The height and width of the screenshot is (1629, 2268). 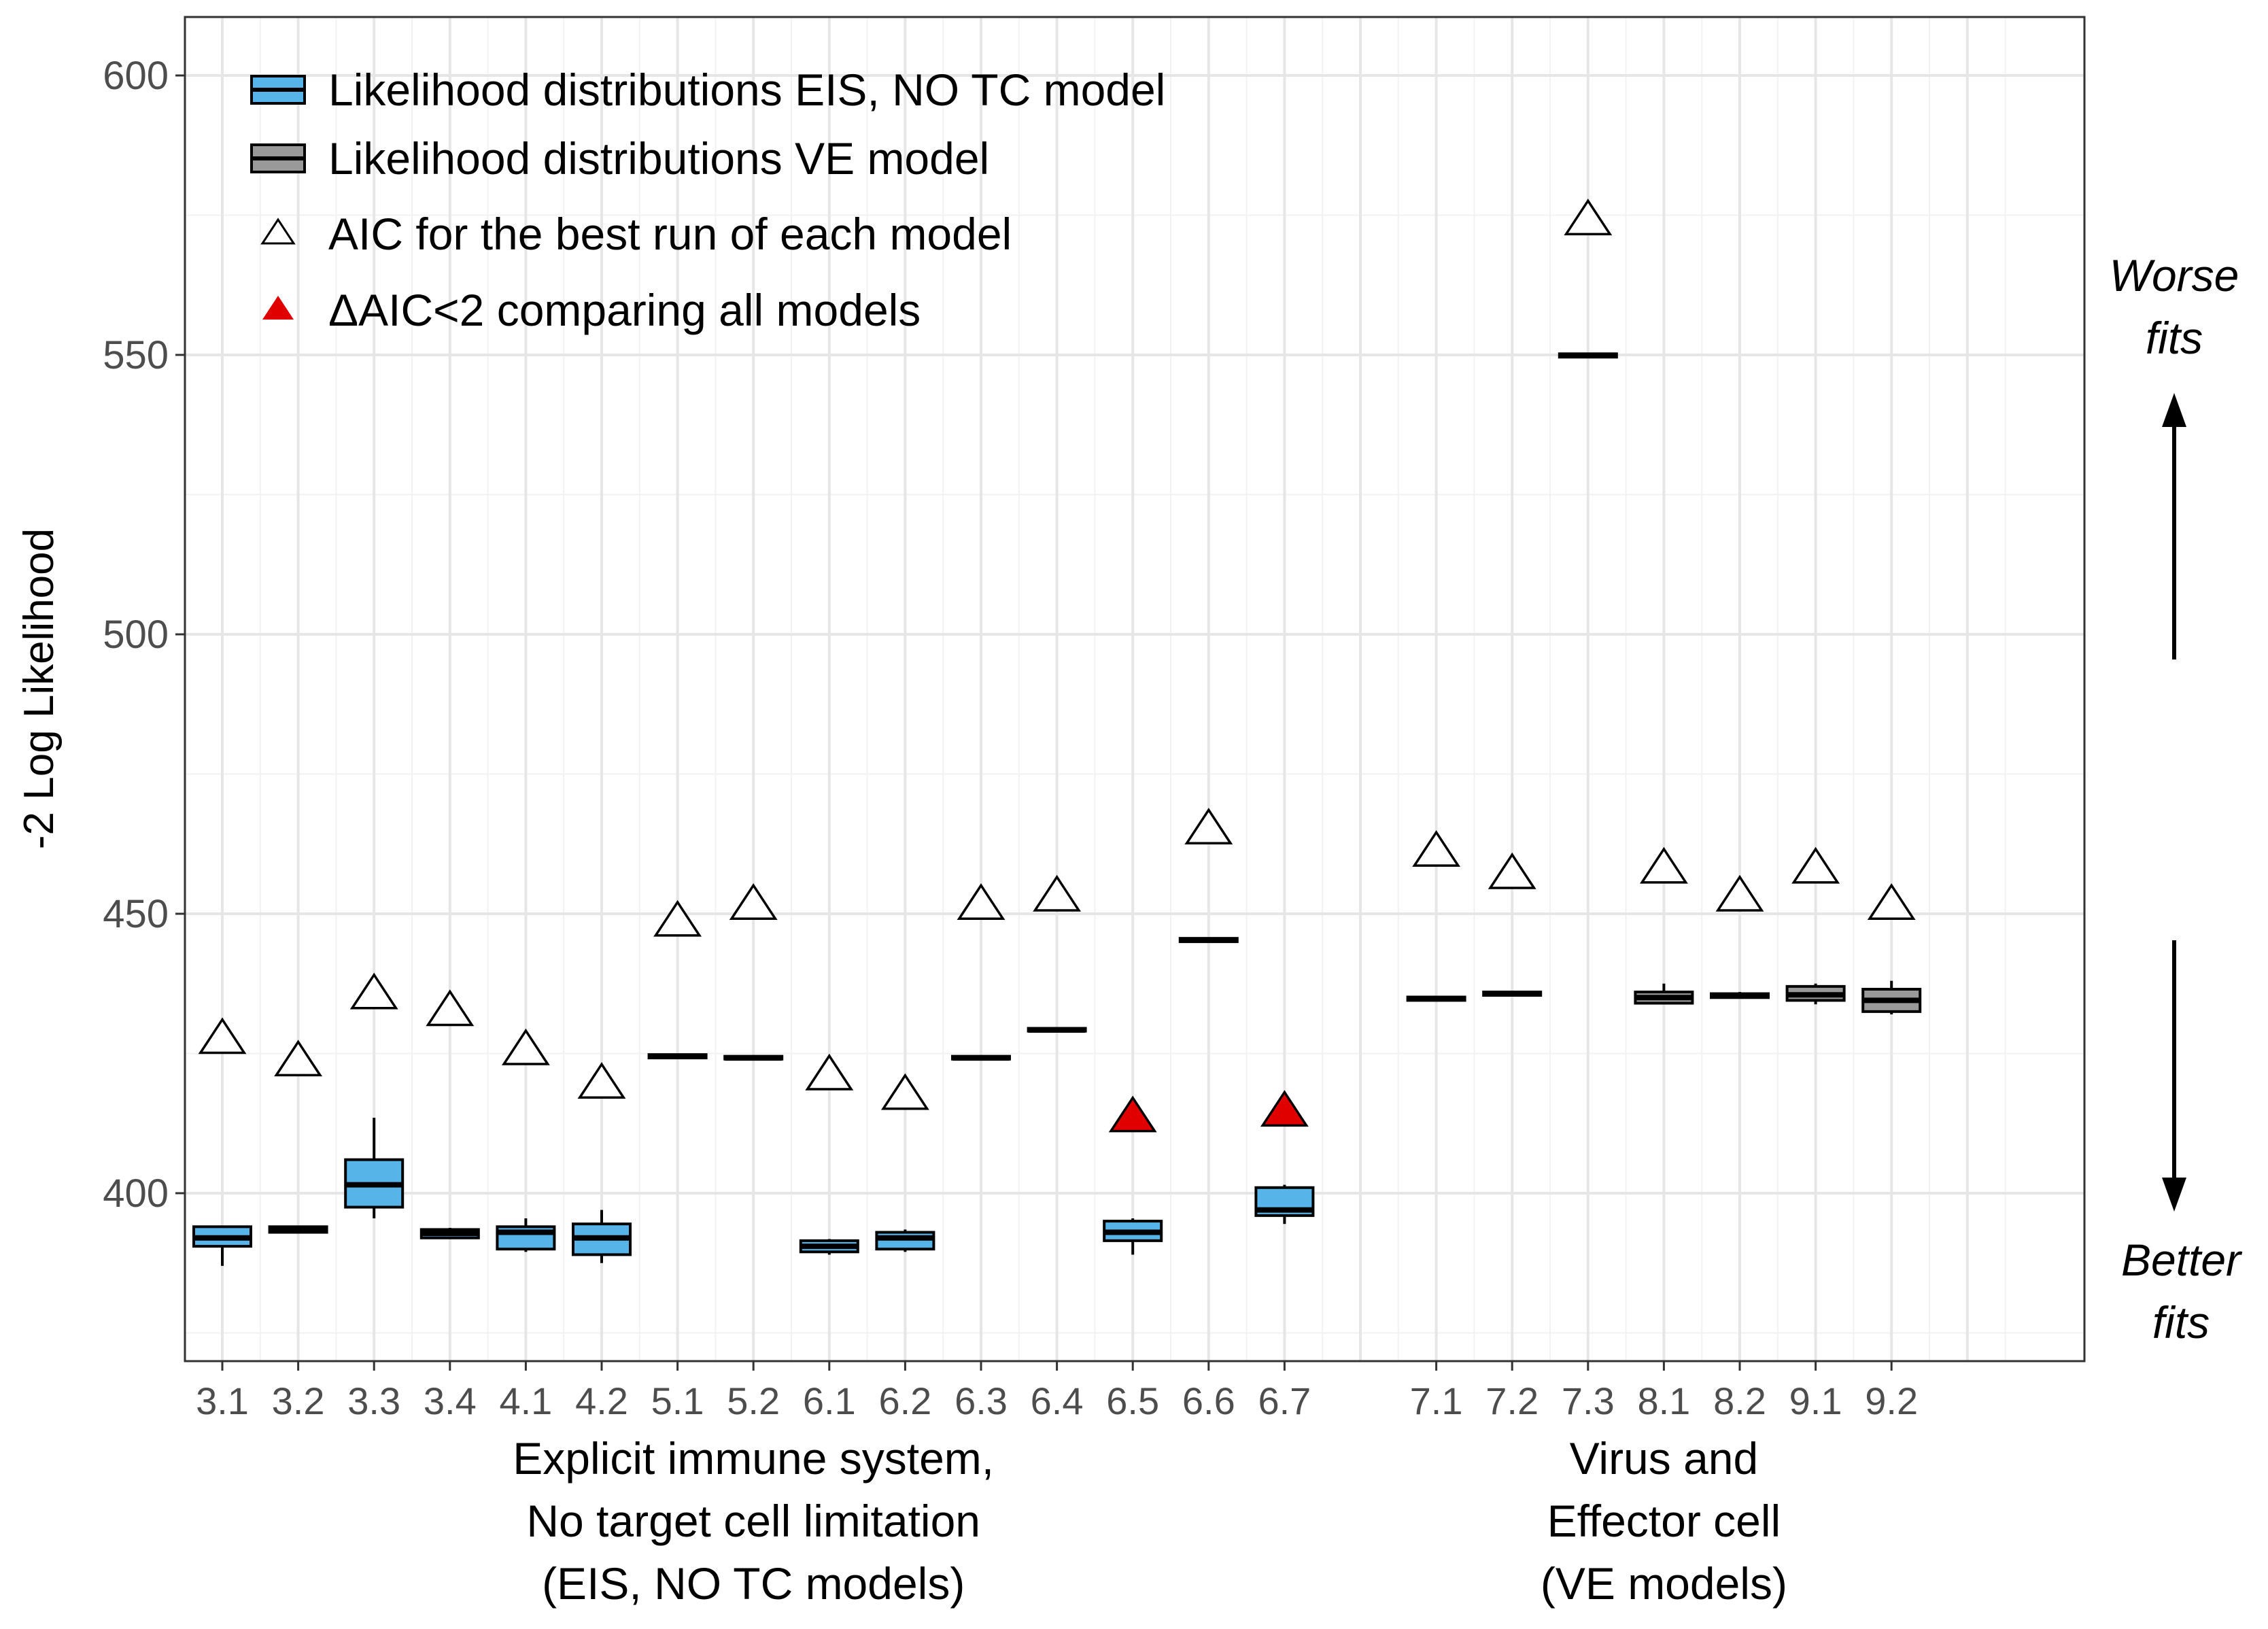 What do you see at coordinates (1663, 1400) in the screenshot?
I see `x-tick-label: 8.1` at bounding box center [1663, 1400].